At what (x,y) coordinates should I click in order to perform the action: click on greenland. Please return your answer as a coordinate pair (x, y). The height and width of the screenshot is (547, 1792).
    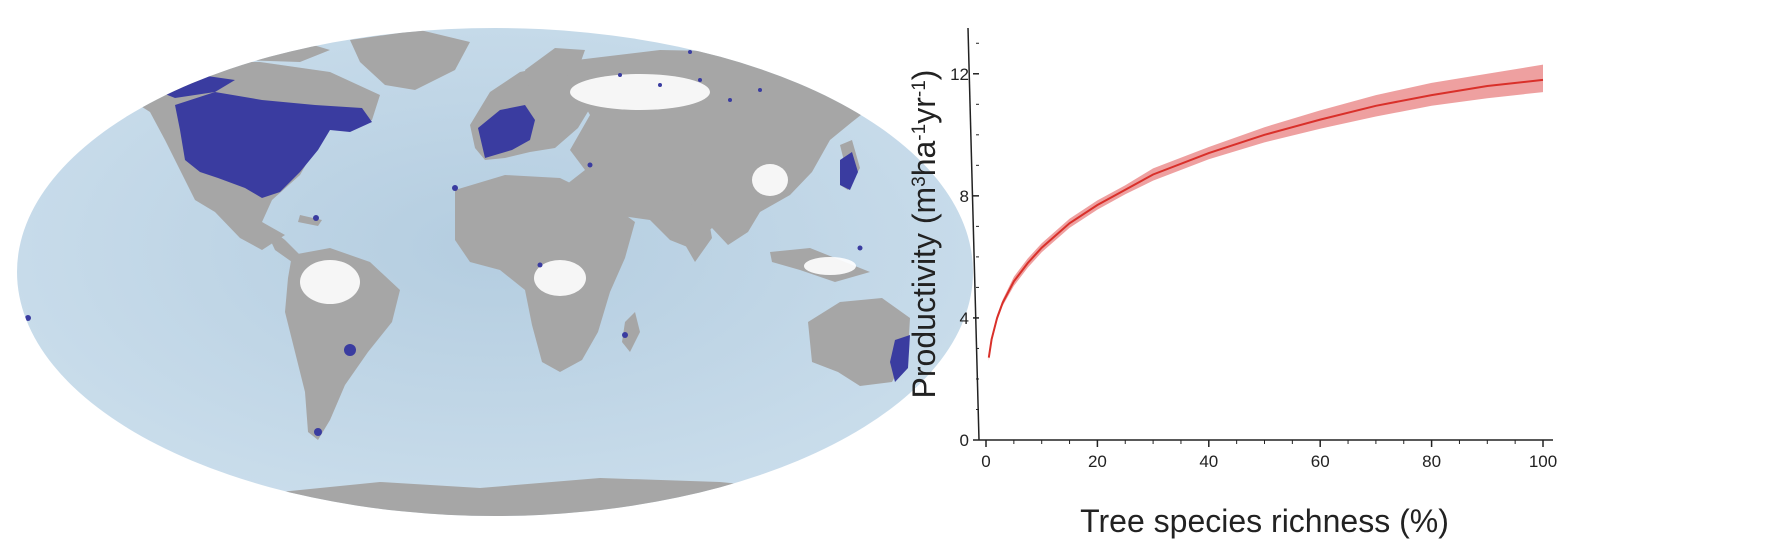
    Looking at the image, I should click on (410, 60).